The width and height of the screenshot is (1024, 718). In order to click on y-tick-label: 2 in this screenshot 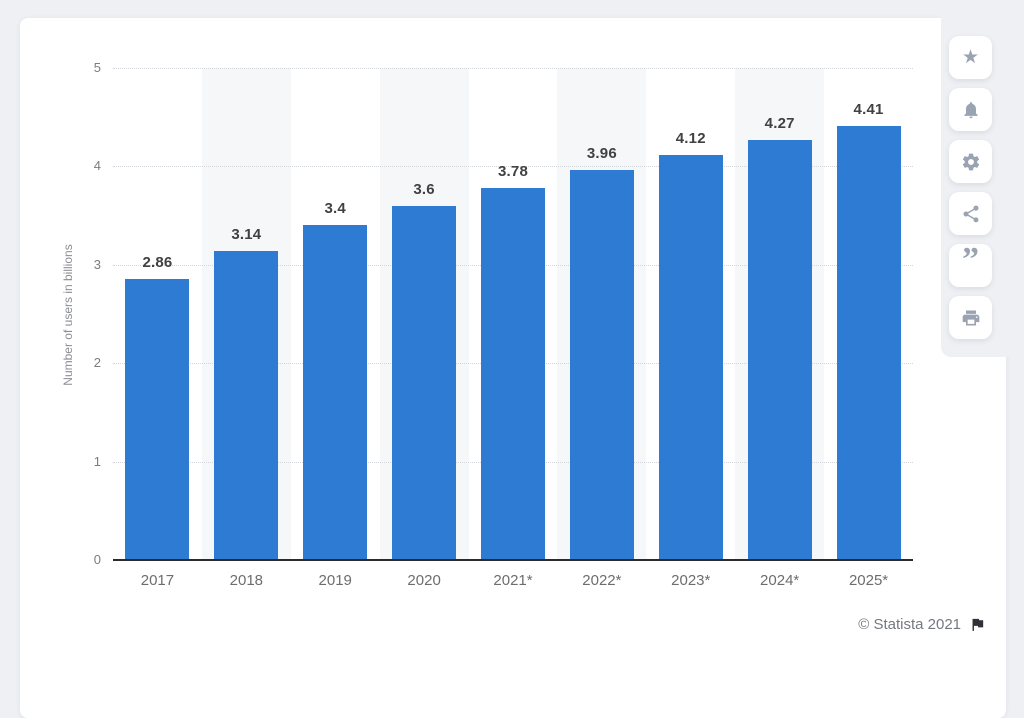, I will do `click(97, 363)`.